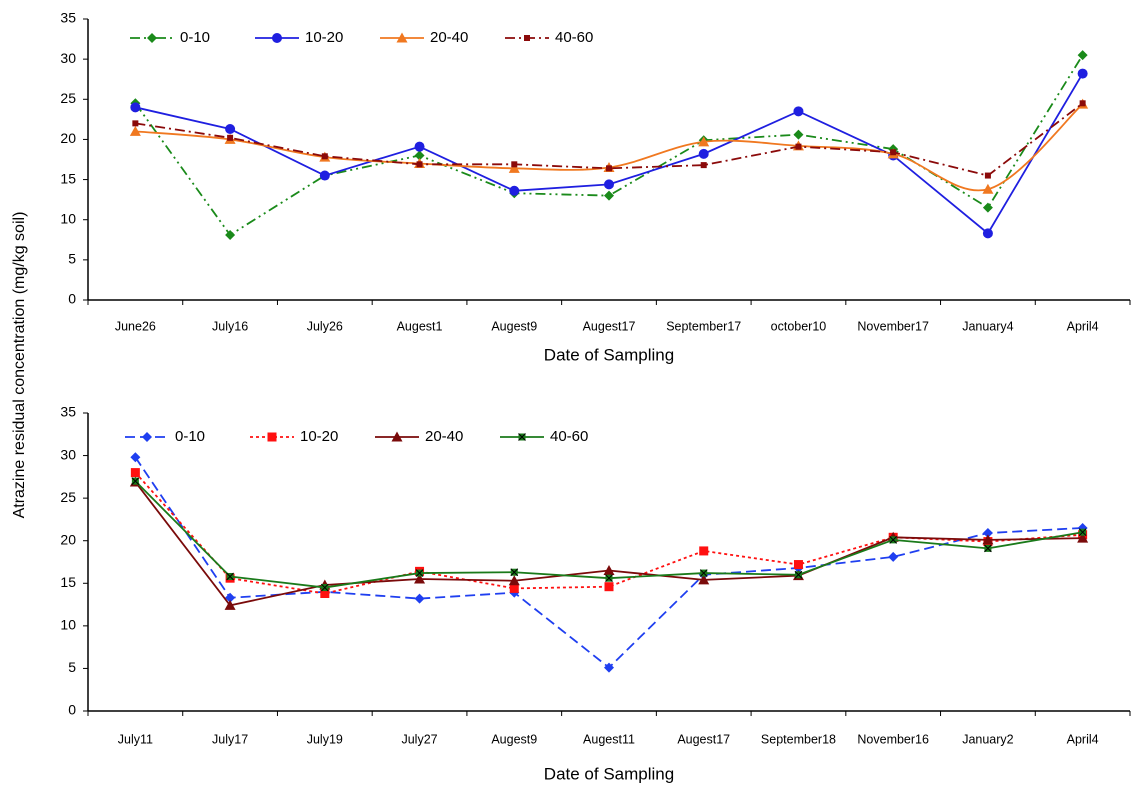  What do you see at coordinates (609, 739) in the screenshot?
I see `x-tick-label: Augest11` at bounding box center [609, 739].